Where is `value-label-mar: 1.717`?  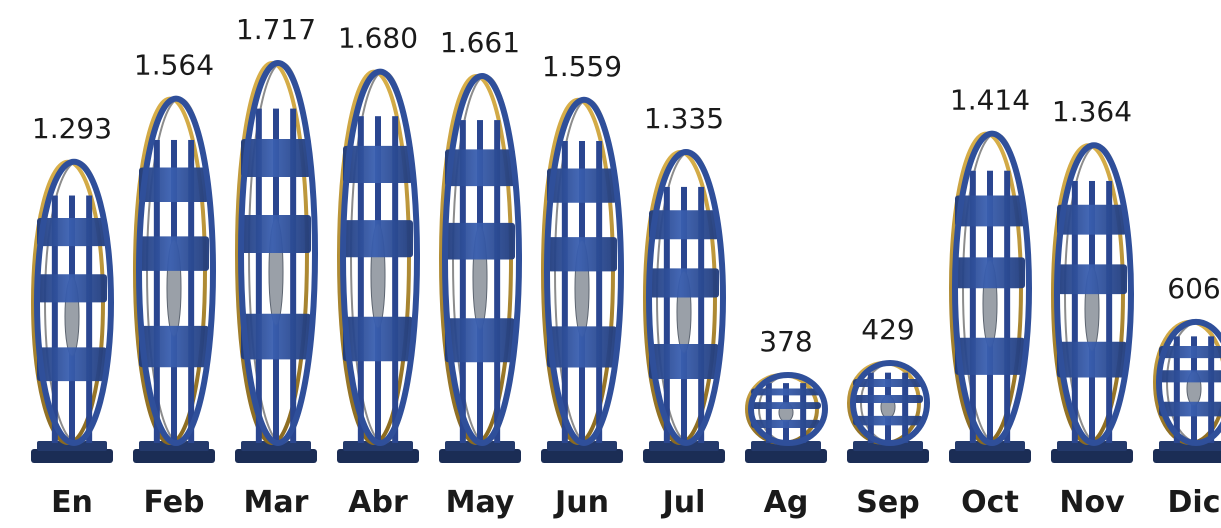
value-label-mar: 1.717 is located at coordinates (276, 29).